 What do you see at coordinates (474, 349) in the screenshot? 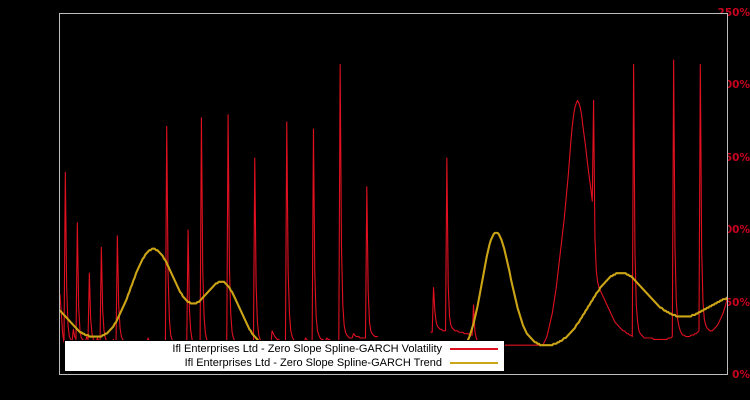
I see `legend-swatch-volatility` at bounding box center [474, 349].